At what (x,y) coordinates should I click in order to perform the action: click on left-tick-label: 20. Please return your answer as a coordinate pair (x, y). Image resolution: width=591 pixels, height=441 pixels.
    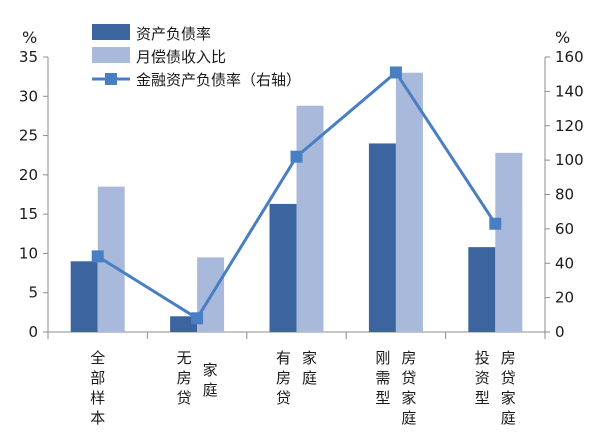
    Looking at the image, I should click on (28, 175).